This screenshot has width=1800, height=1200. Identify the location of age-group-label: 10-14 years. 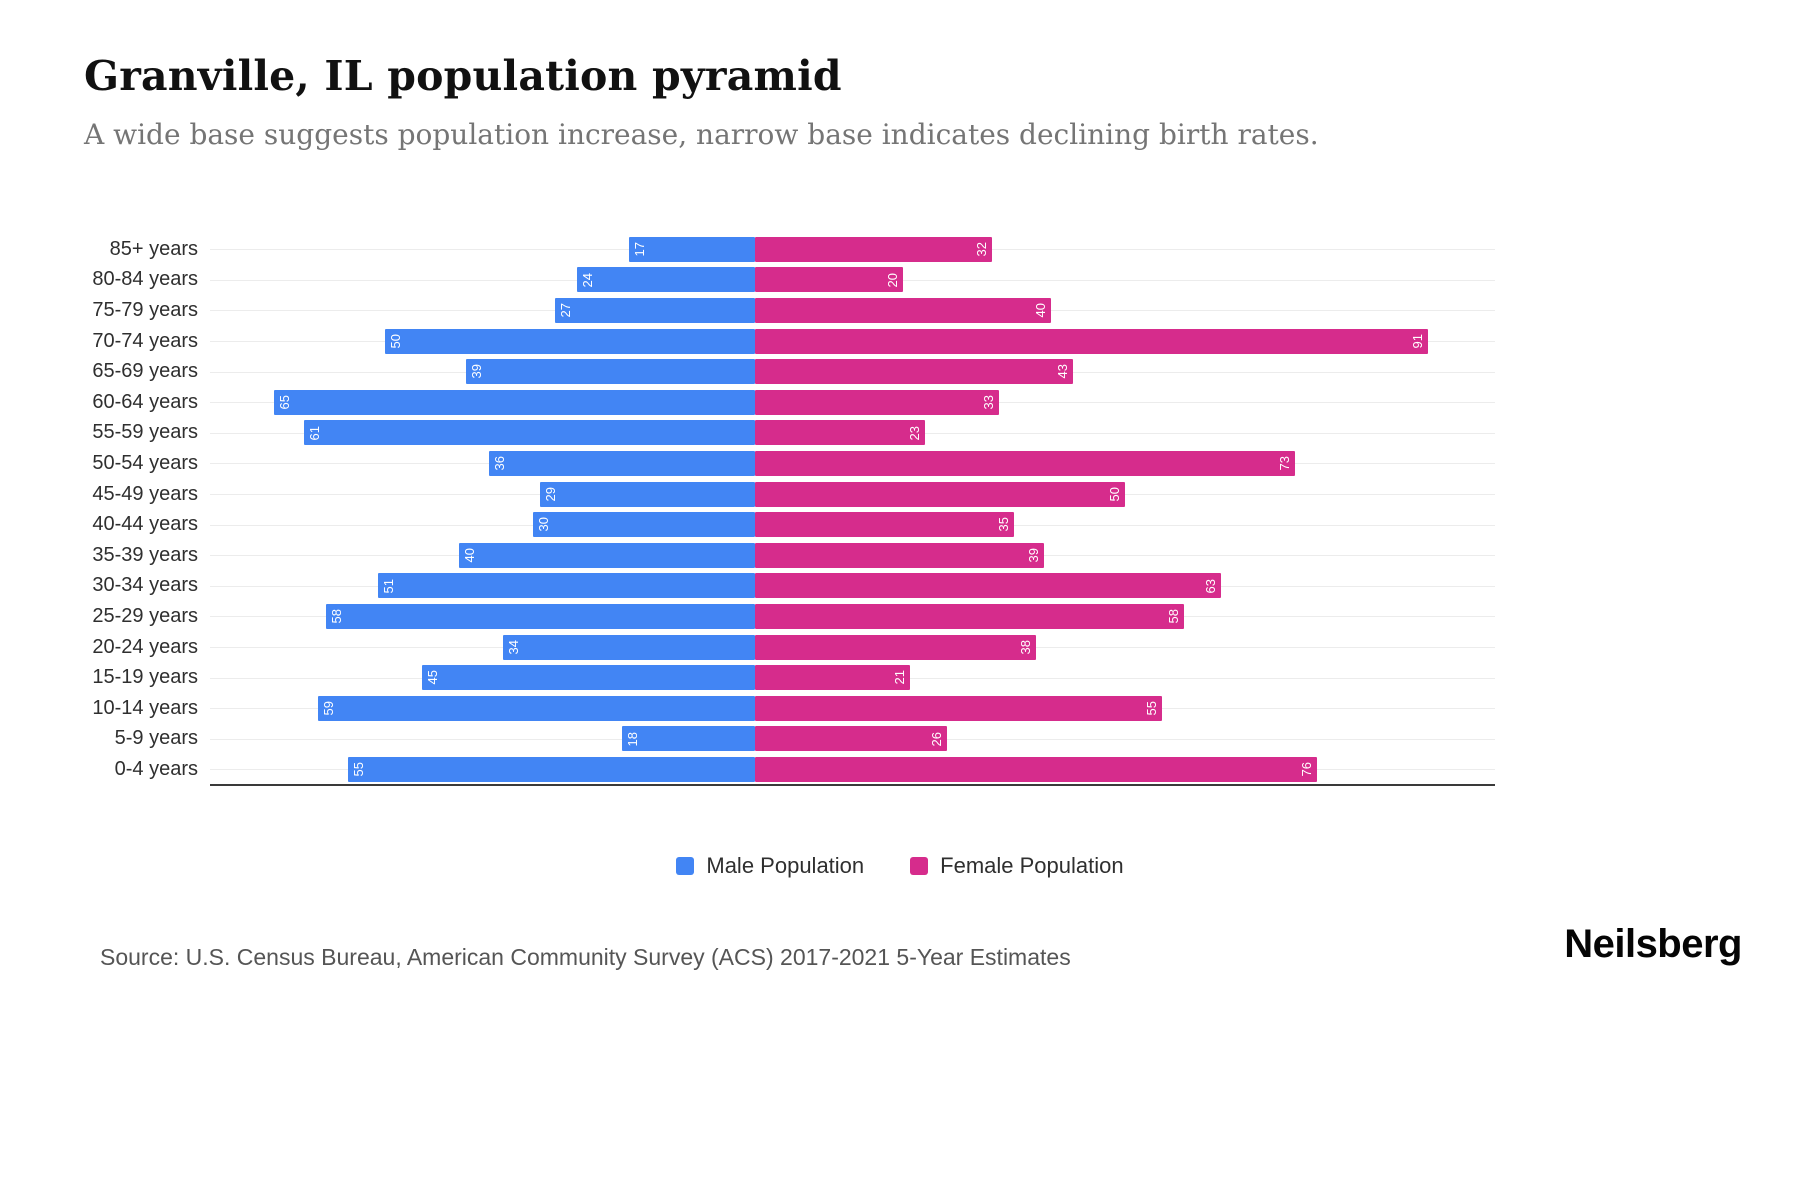
(145, 707).